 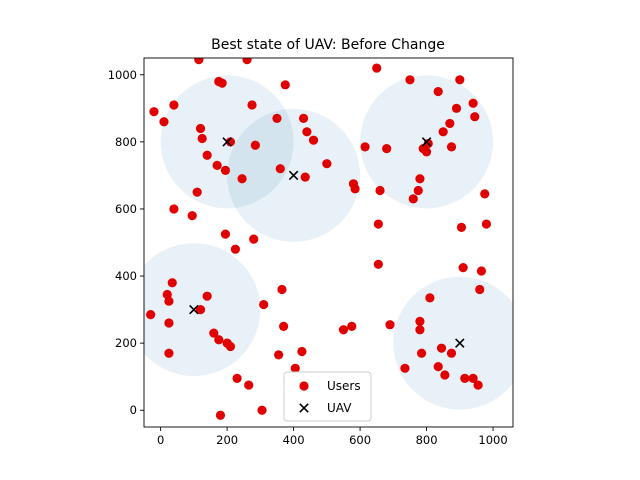 What do you see at coordinates (492, 440) in the screenshot?
I see `x-tick-label: 1000` at bounding box center [492, 440].